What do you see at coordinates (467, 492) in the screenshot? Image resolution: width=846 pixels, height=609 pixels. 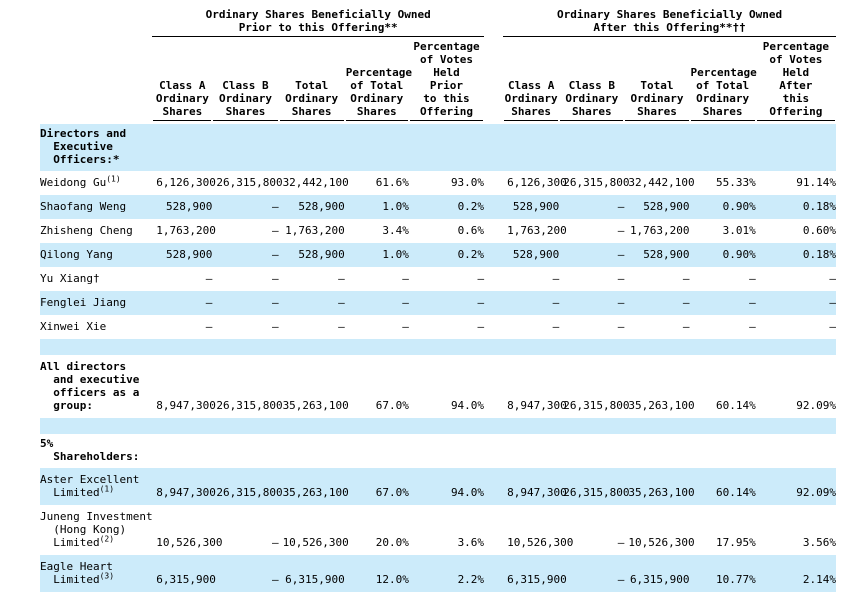 I see `cell-pct-votes-prior: 94.0%` at bounding box center [467, 492].